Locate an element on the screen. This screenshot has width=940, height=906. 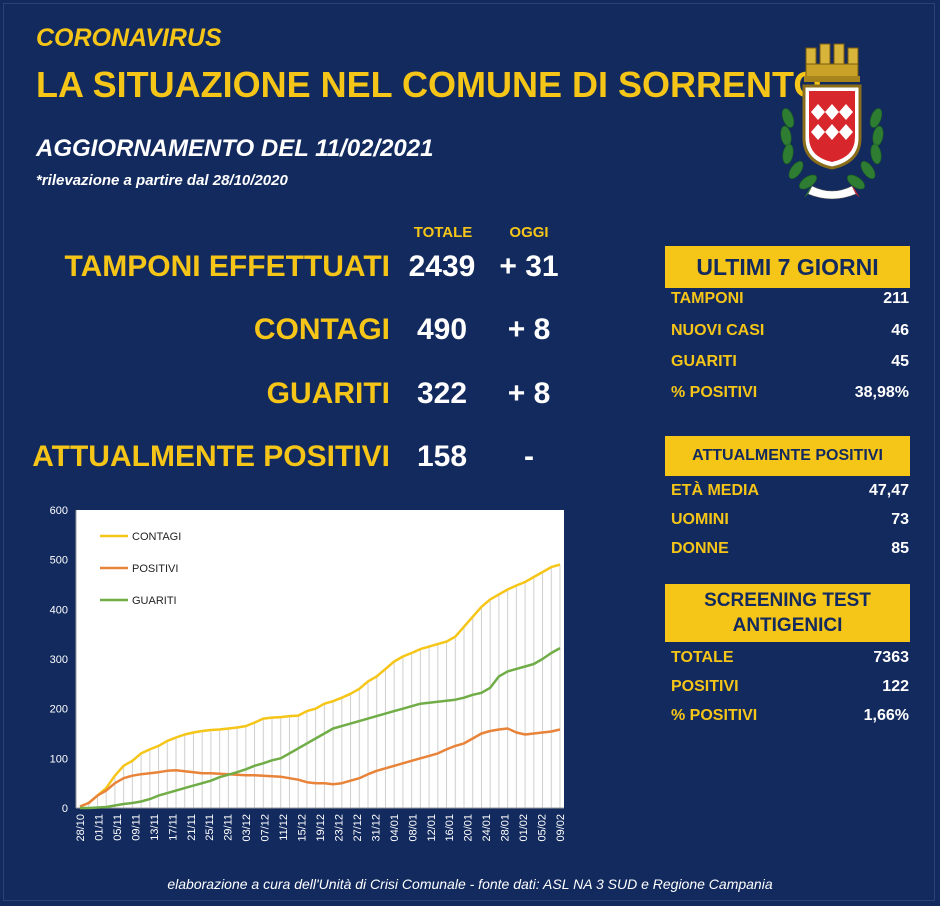
stat-total-tamponi: 2439 is located at coordinates (442, 266).